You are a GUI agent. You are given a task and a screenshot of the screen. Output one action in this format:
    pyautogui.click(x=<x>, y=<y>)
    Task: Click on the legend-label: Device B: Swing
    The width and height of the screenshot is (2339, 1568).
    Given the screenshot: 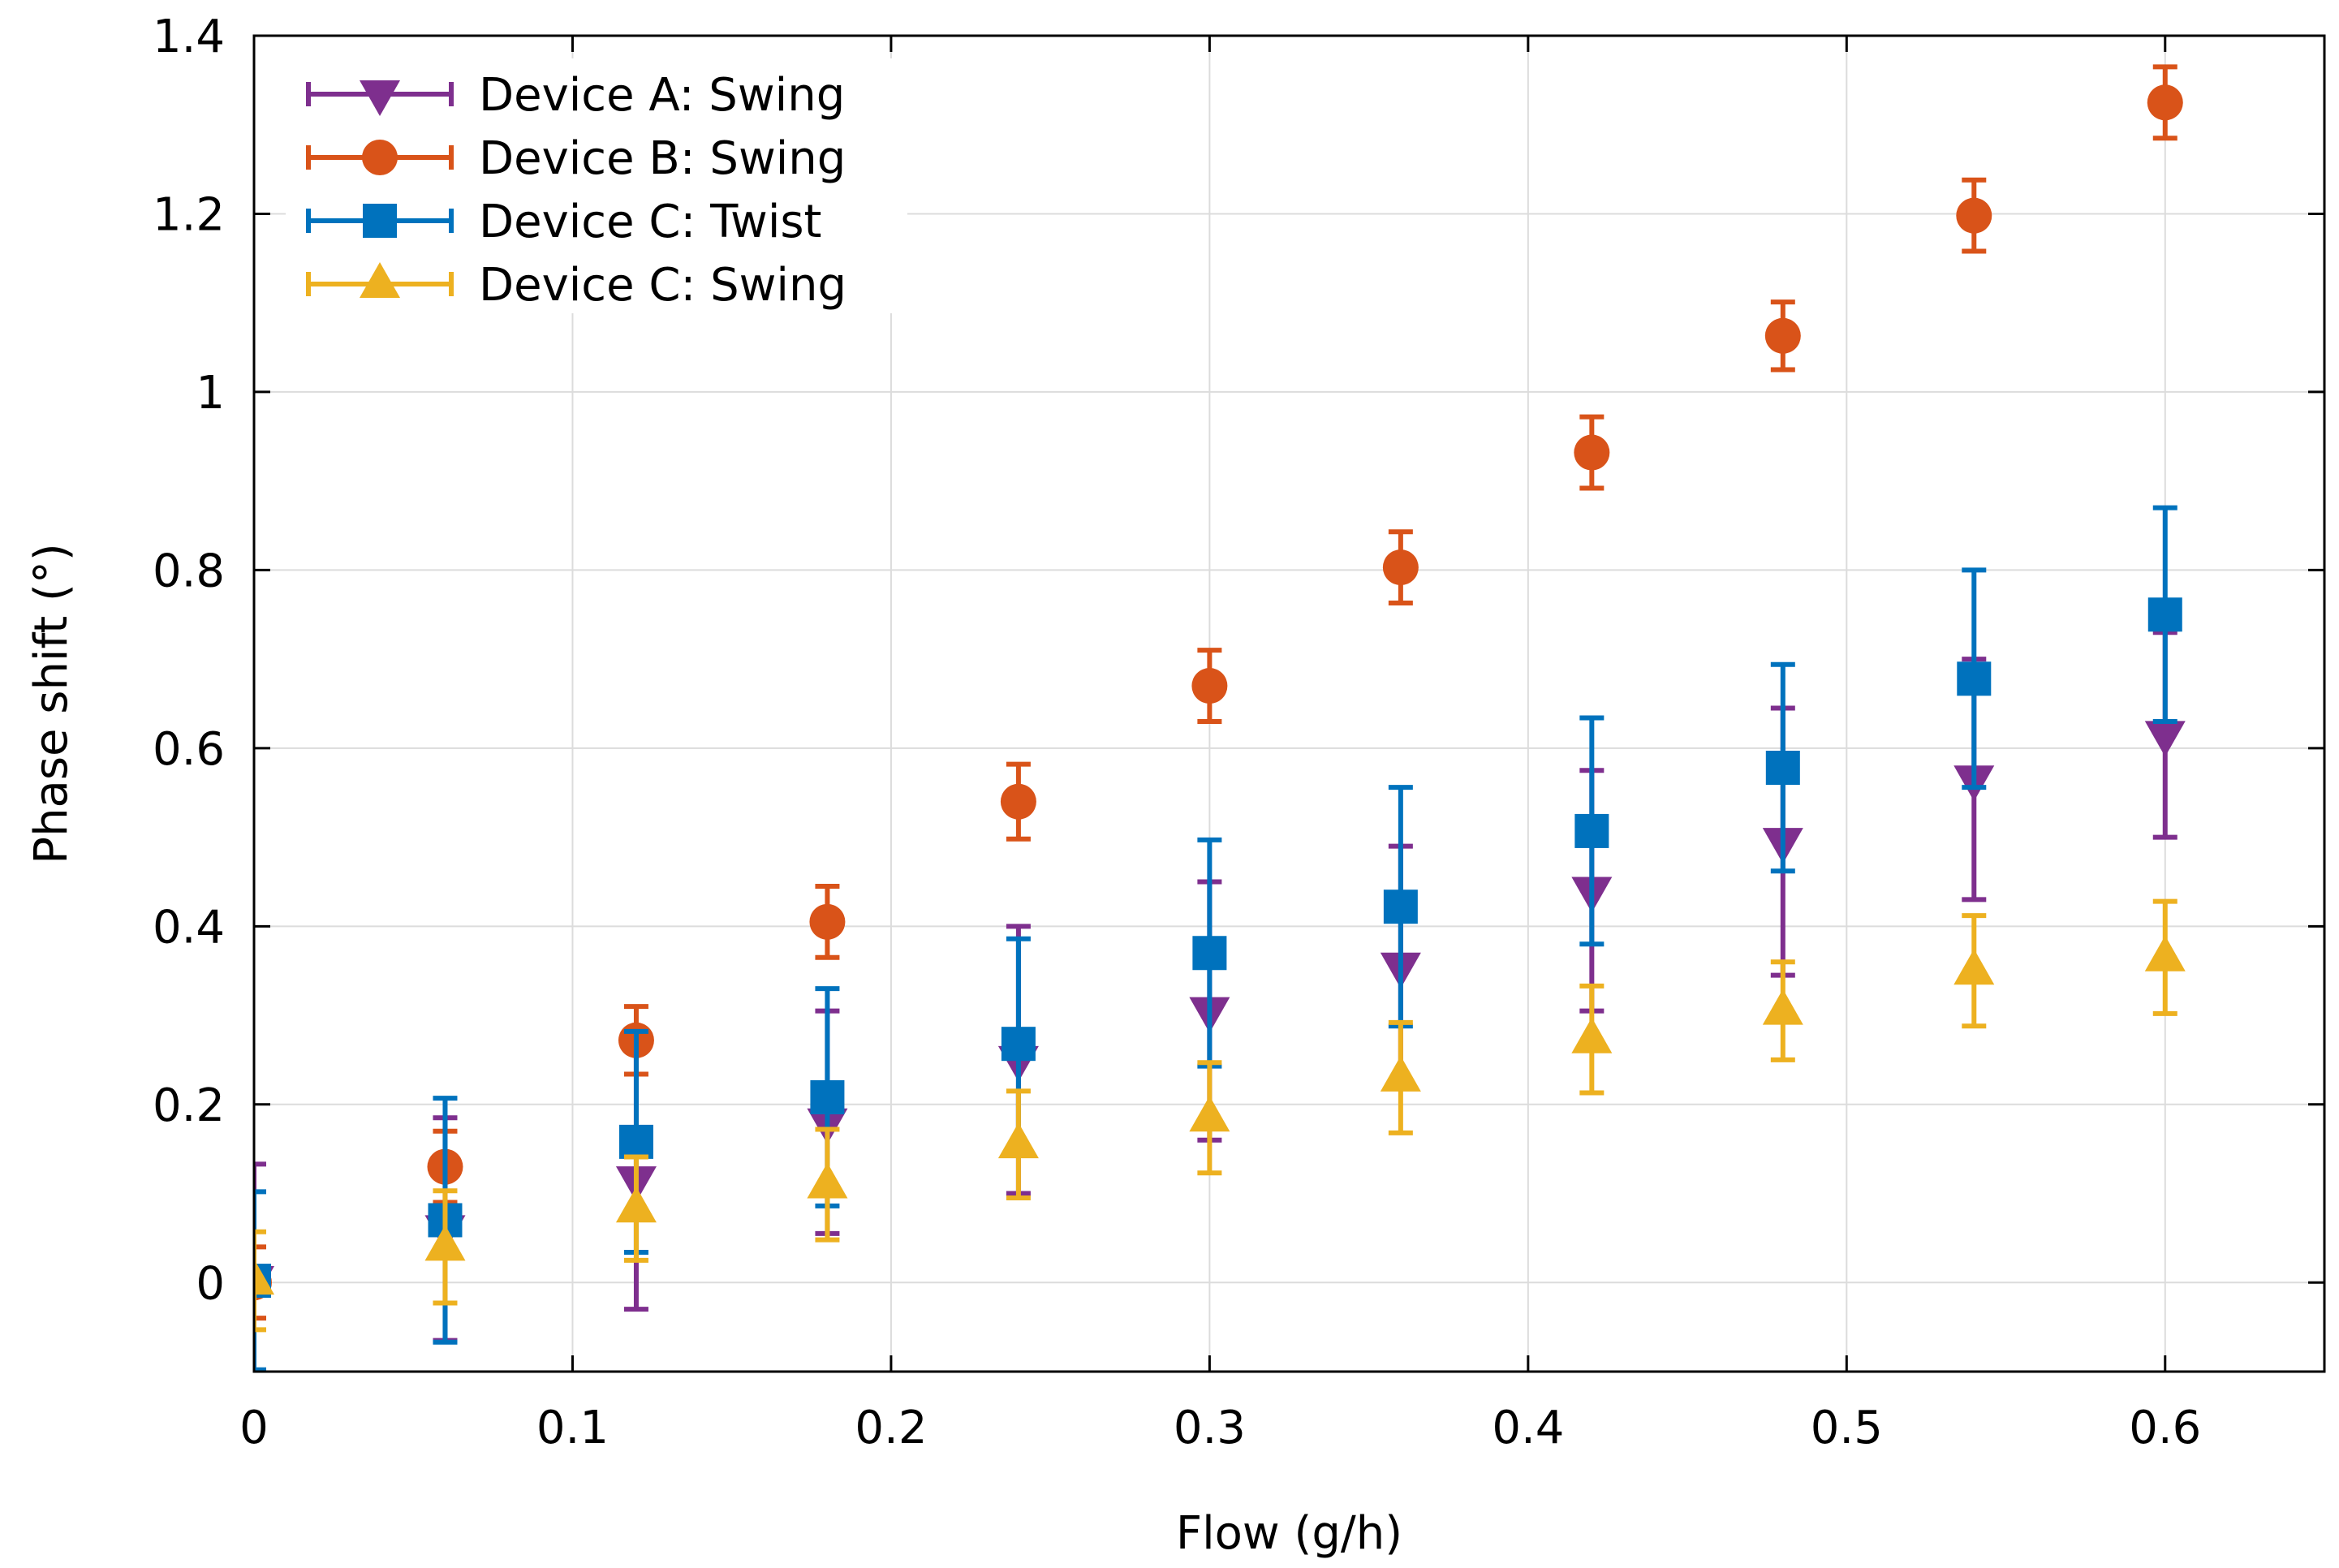 What is the action you would take?
    pyautogui.click(x=663, y=158)
    